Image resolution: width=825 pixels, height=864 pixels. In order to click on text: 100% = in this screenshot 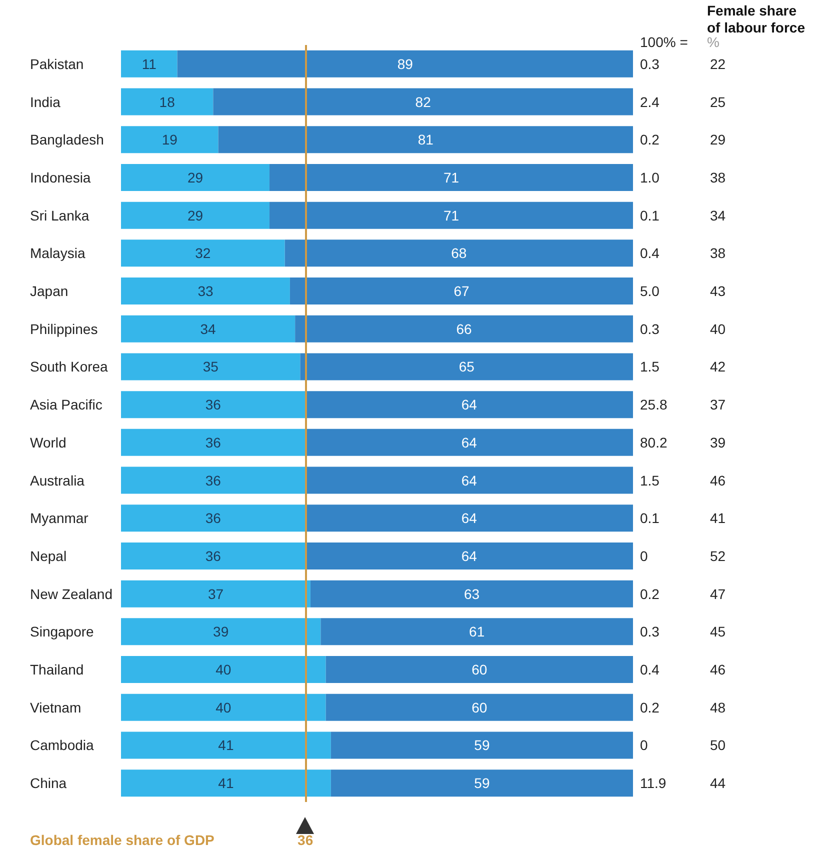, I will do `click(664, 42)`.